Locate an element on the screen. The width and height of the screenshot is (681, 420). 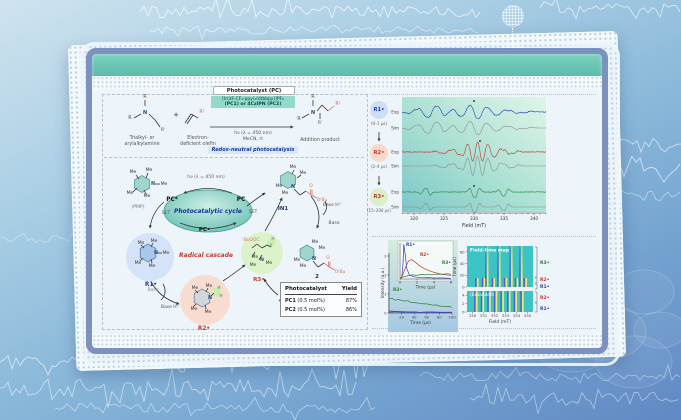
condition-solvent: MeCN, rt is located at coordinates (253, 139).